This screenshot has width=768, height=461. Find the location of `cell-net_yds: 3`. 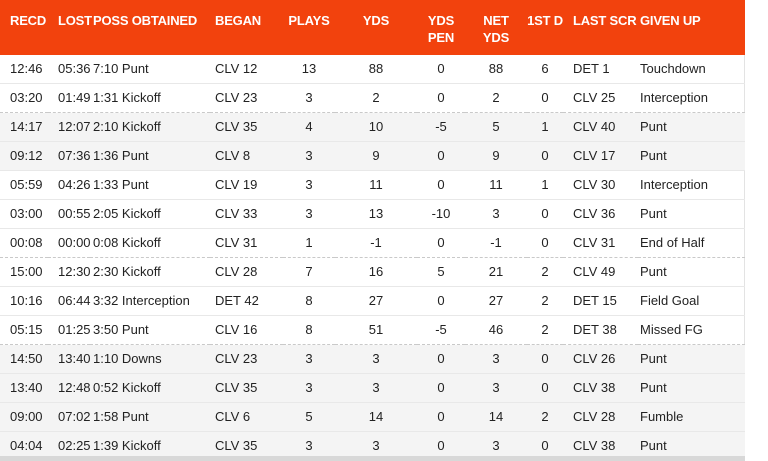

cell-net_yds: 3 is located at coordinates (496, 445).